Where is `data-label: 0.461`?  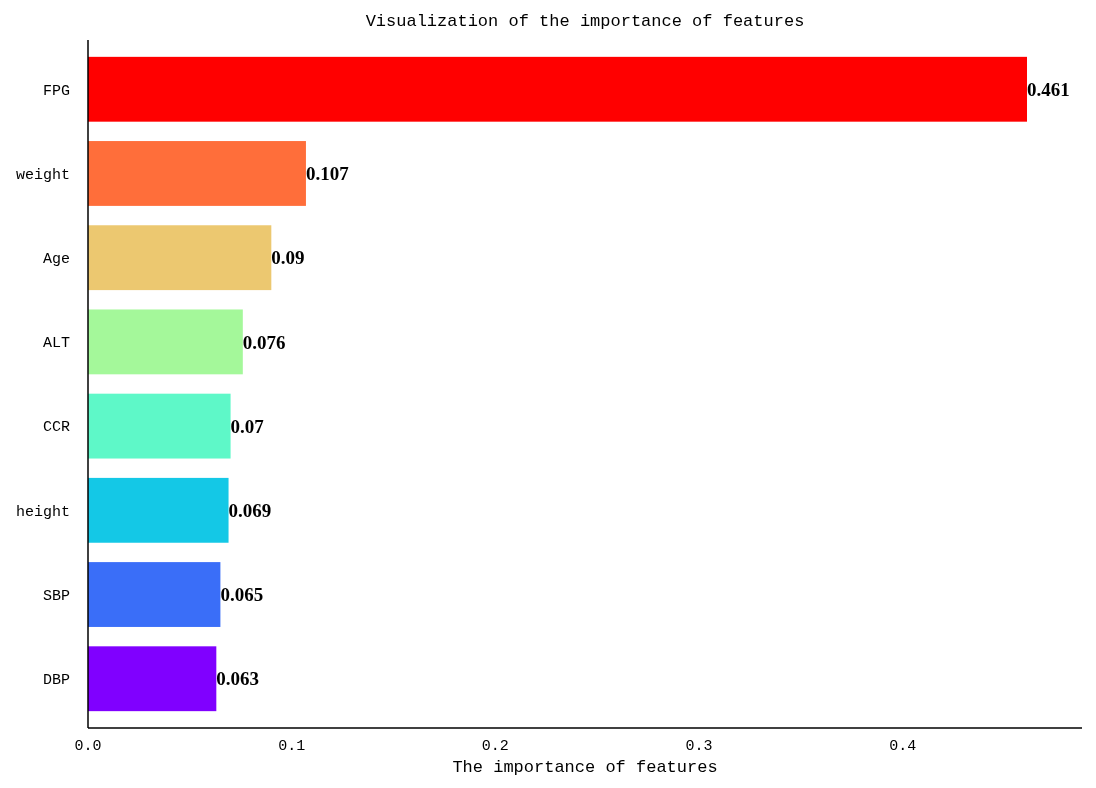 data-label: 0.461 is located at coordinates (1048, 89).